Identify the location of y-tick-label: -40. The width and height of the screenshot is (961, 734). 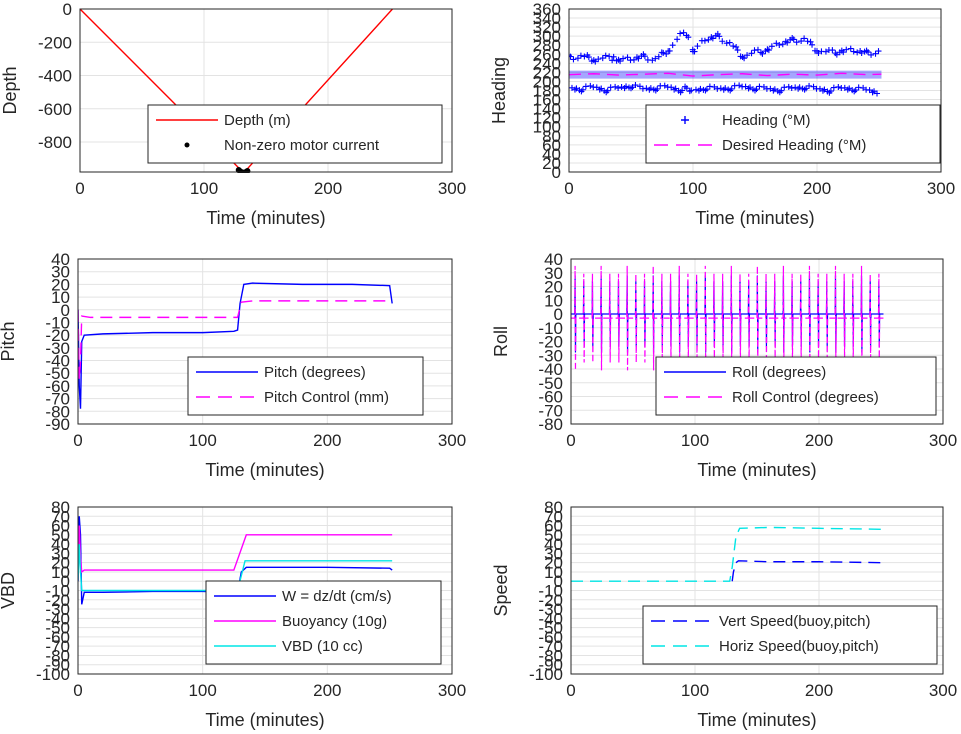
(550, 369).